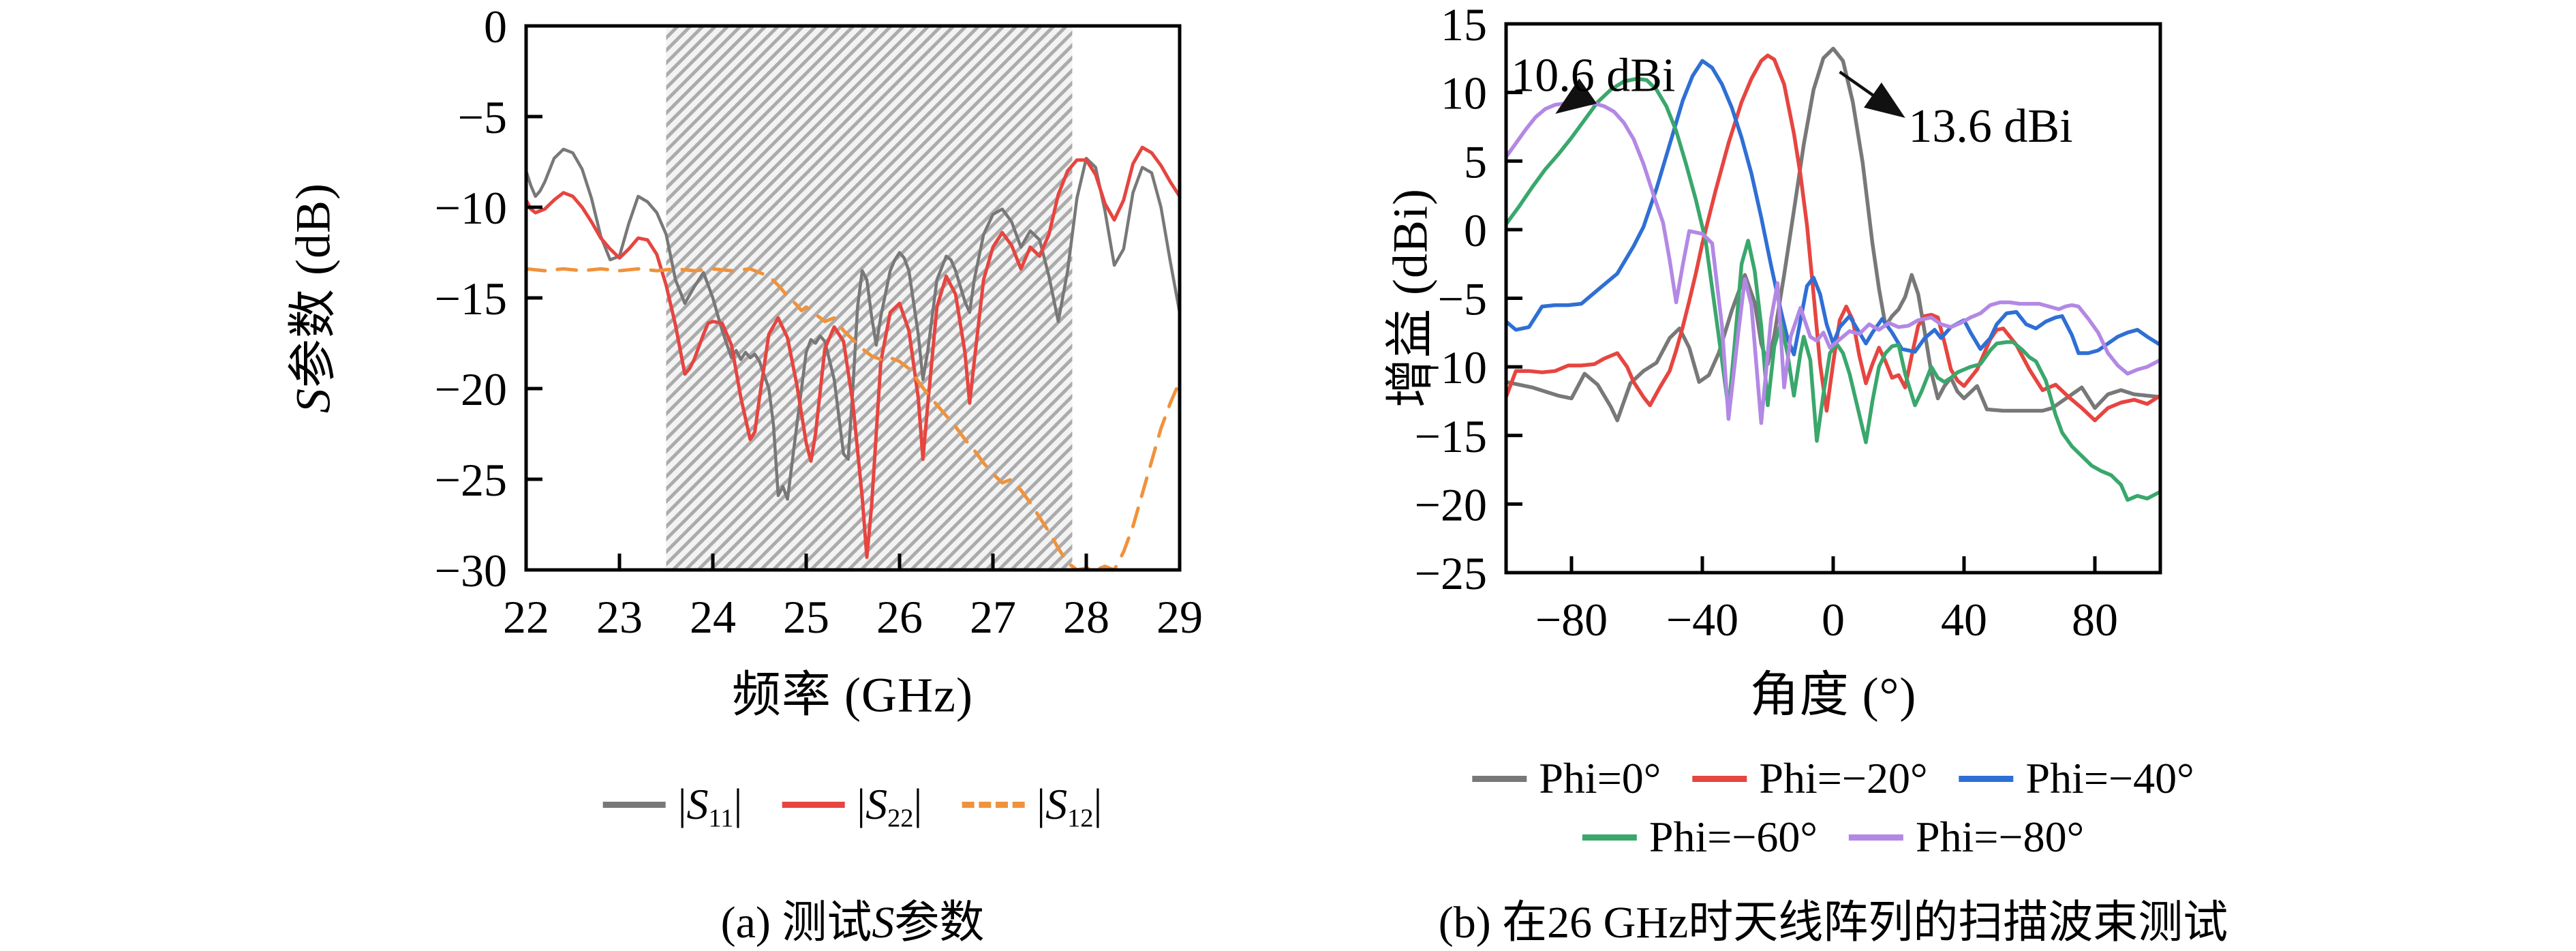  Describe the element at coordinates (853, 352) in the screenshot. I see `series-line-s22` at that location.